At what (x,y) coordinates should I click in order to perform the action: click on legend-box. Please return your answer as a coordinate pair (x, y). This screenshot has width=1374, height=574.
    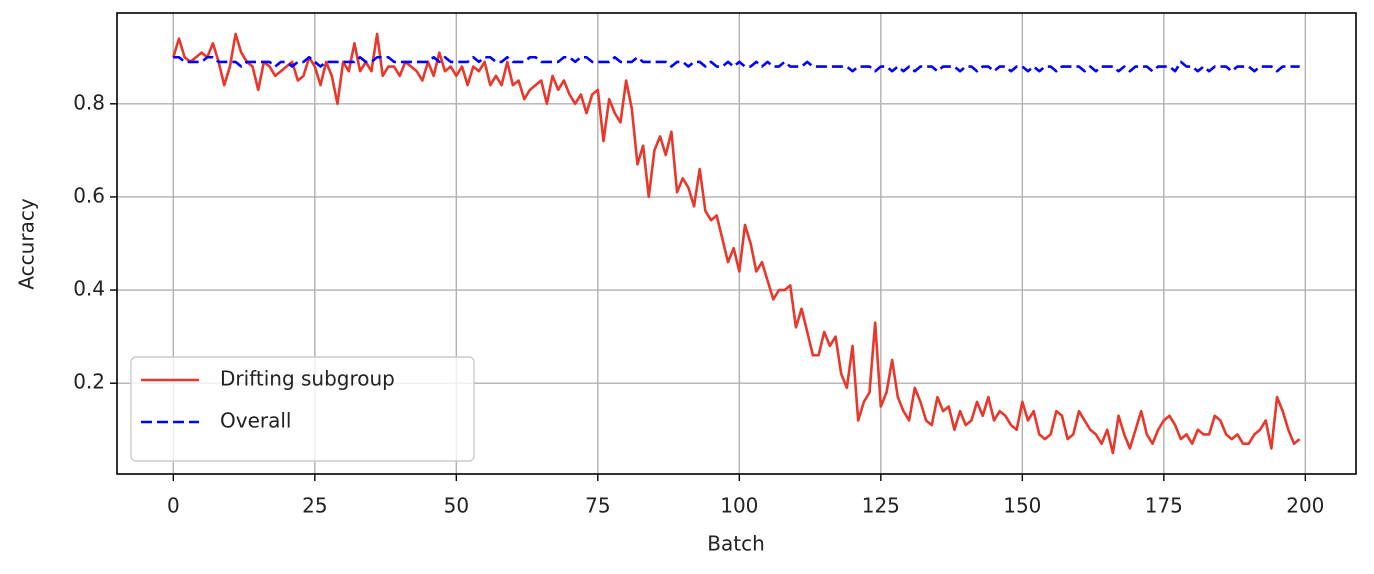
    Looking at the image, I should click on (302, 409).